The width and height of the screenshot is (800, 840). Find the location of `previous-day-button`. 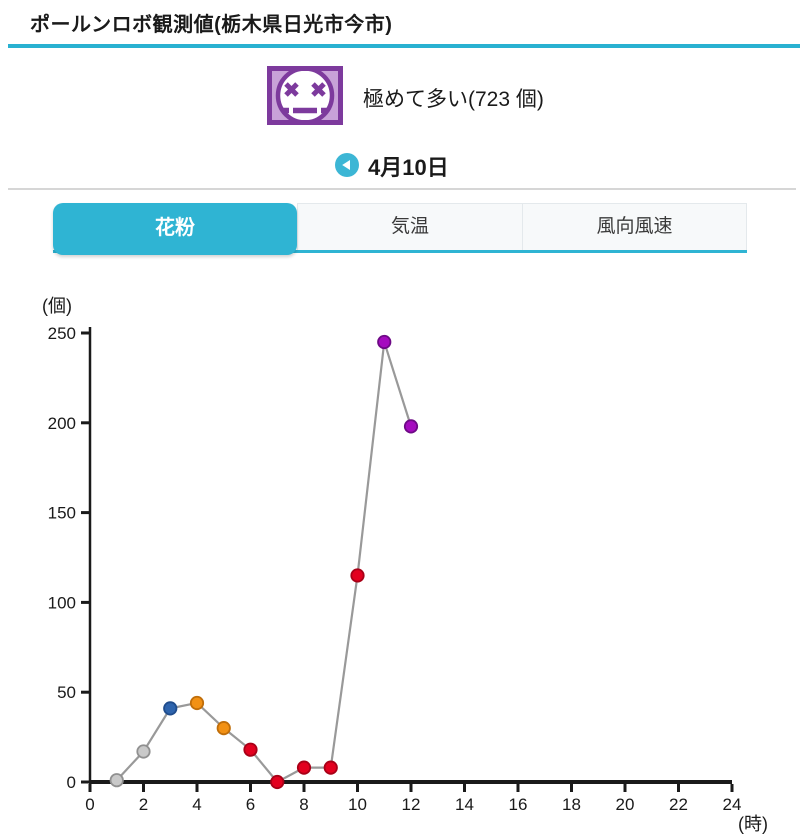

previous-day-button is located at coordinates (347, 165).